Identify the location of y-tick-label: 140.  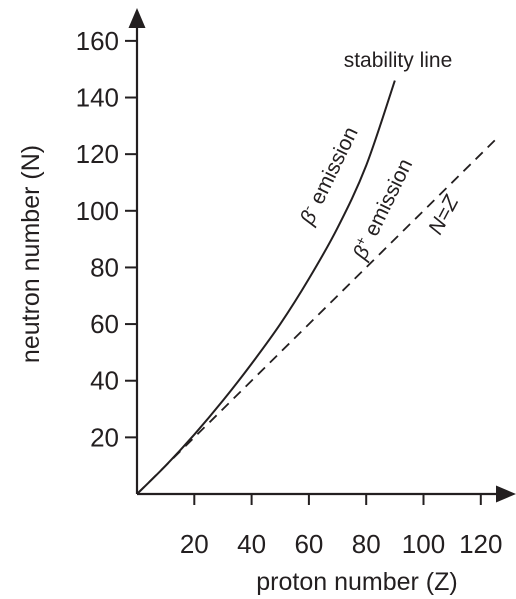
(97, 98).